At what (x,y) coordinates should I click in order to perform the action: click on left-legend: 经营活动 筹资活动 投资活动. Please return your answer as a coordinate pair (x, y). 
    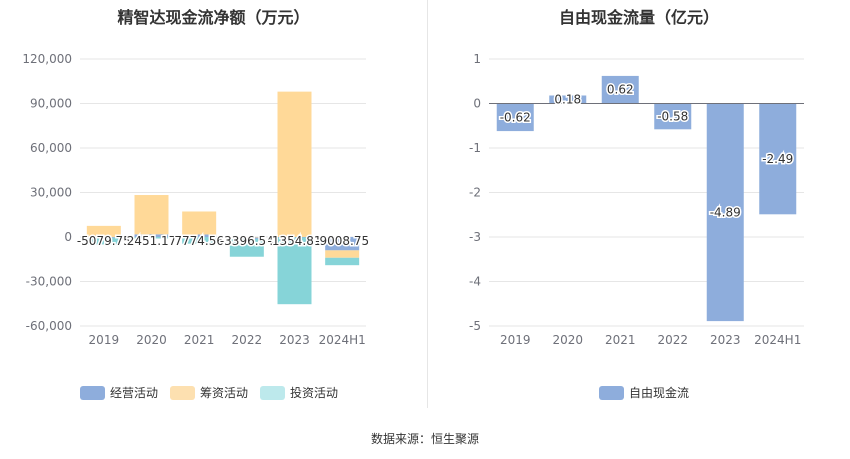
    Looking at the image, I should click on (215, 392).